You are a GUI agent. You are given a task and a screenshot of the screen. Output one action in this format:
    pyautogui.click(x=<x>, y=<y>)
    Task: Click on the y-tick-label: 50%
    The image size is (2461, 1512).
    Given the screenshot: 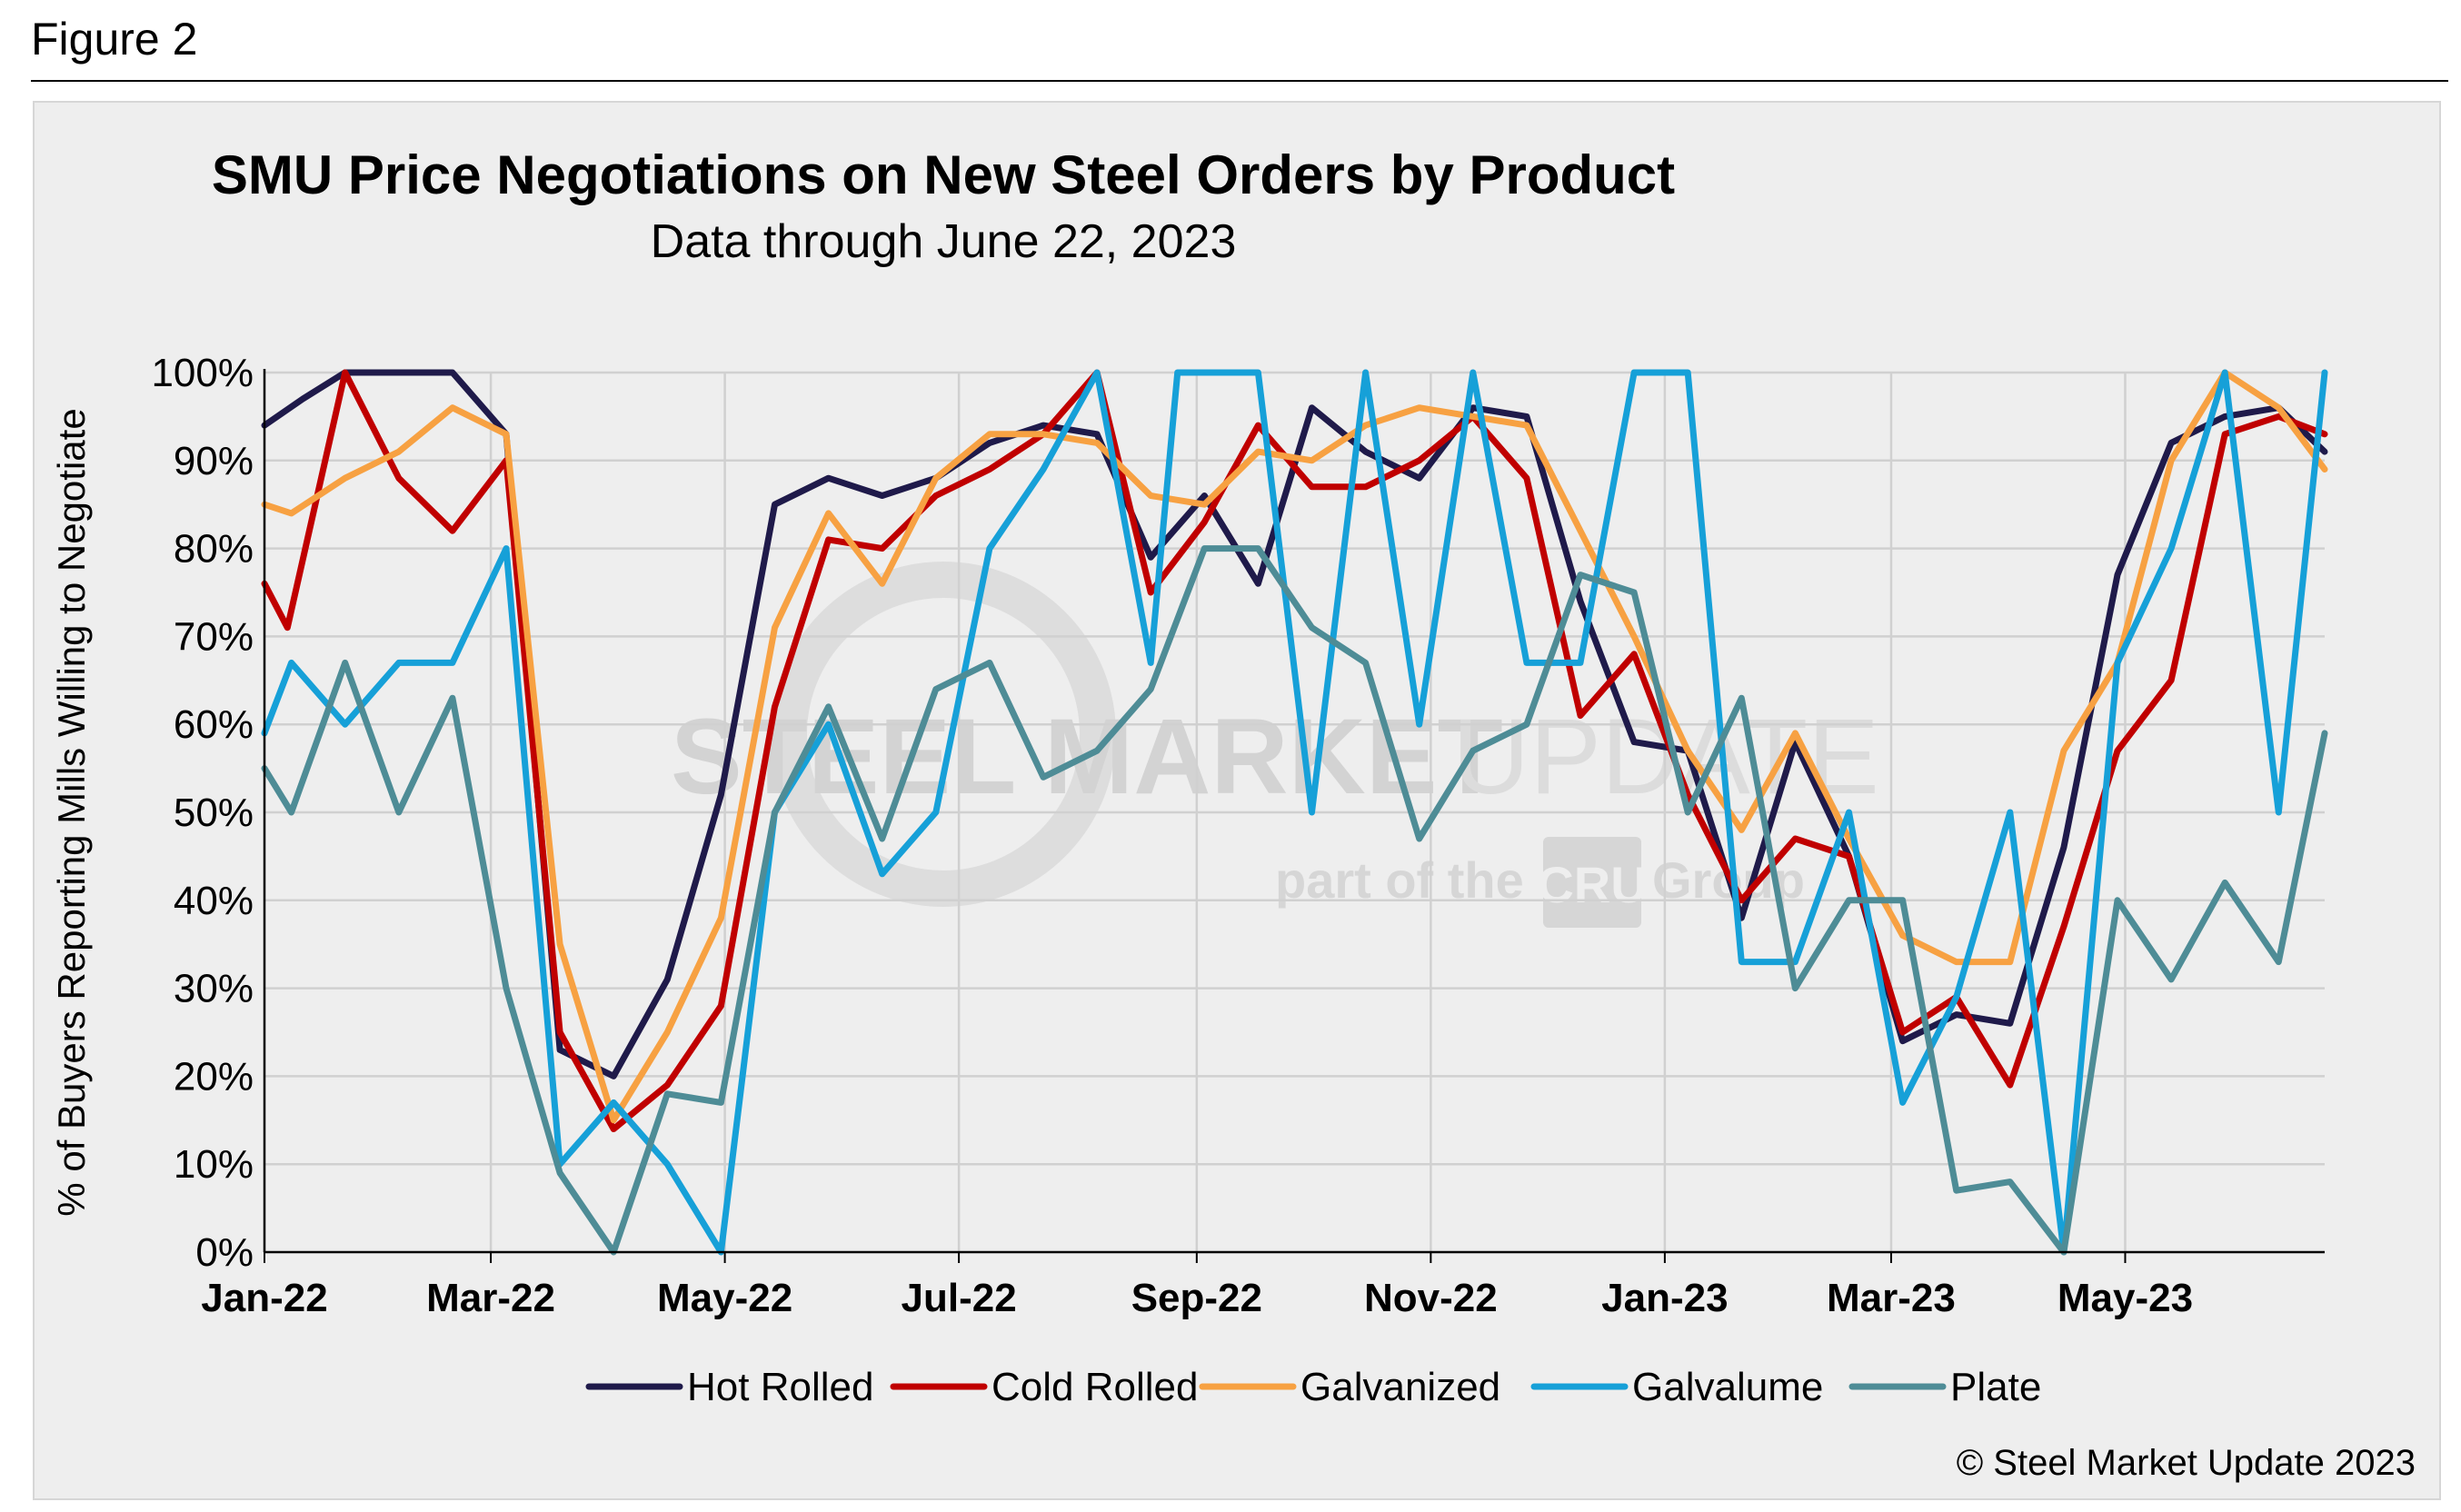 What is the action you would take?
    pyautogui.click(x=214, y=813)
    